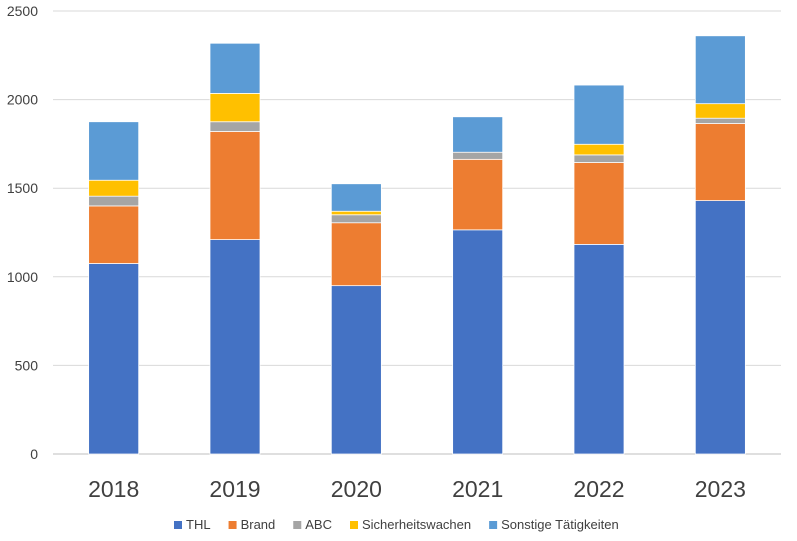  What do you see at coordinates (22, 188) in the screenshot?
I see `y-tick-label: 1500` at bounding box center [22, 188].